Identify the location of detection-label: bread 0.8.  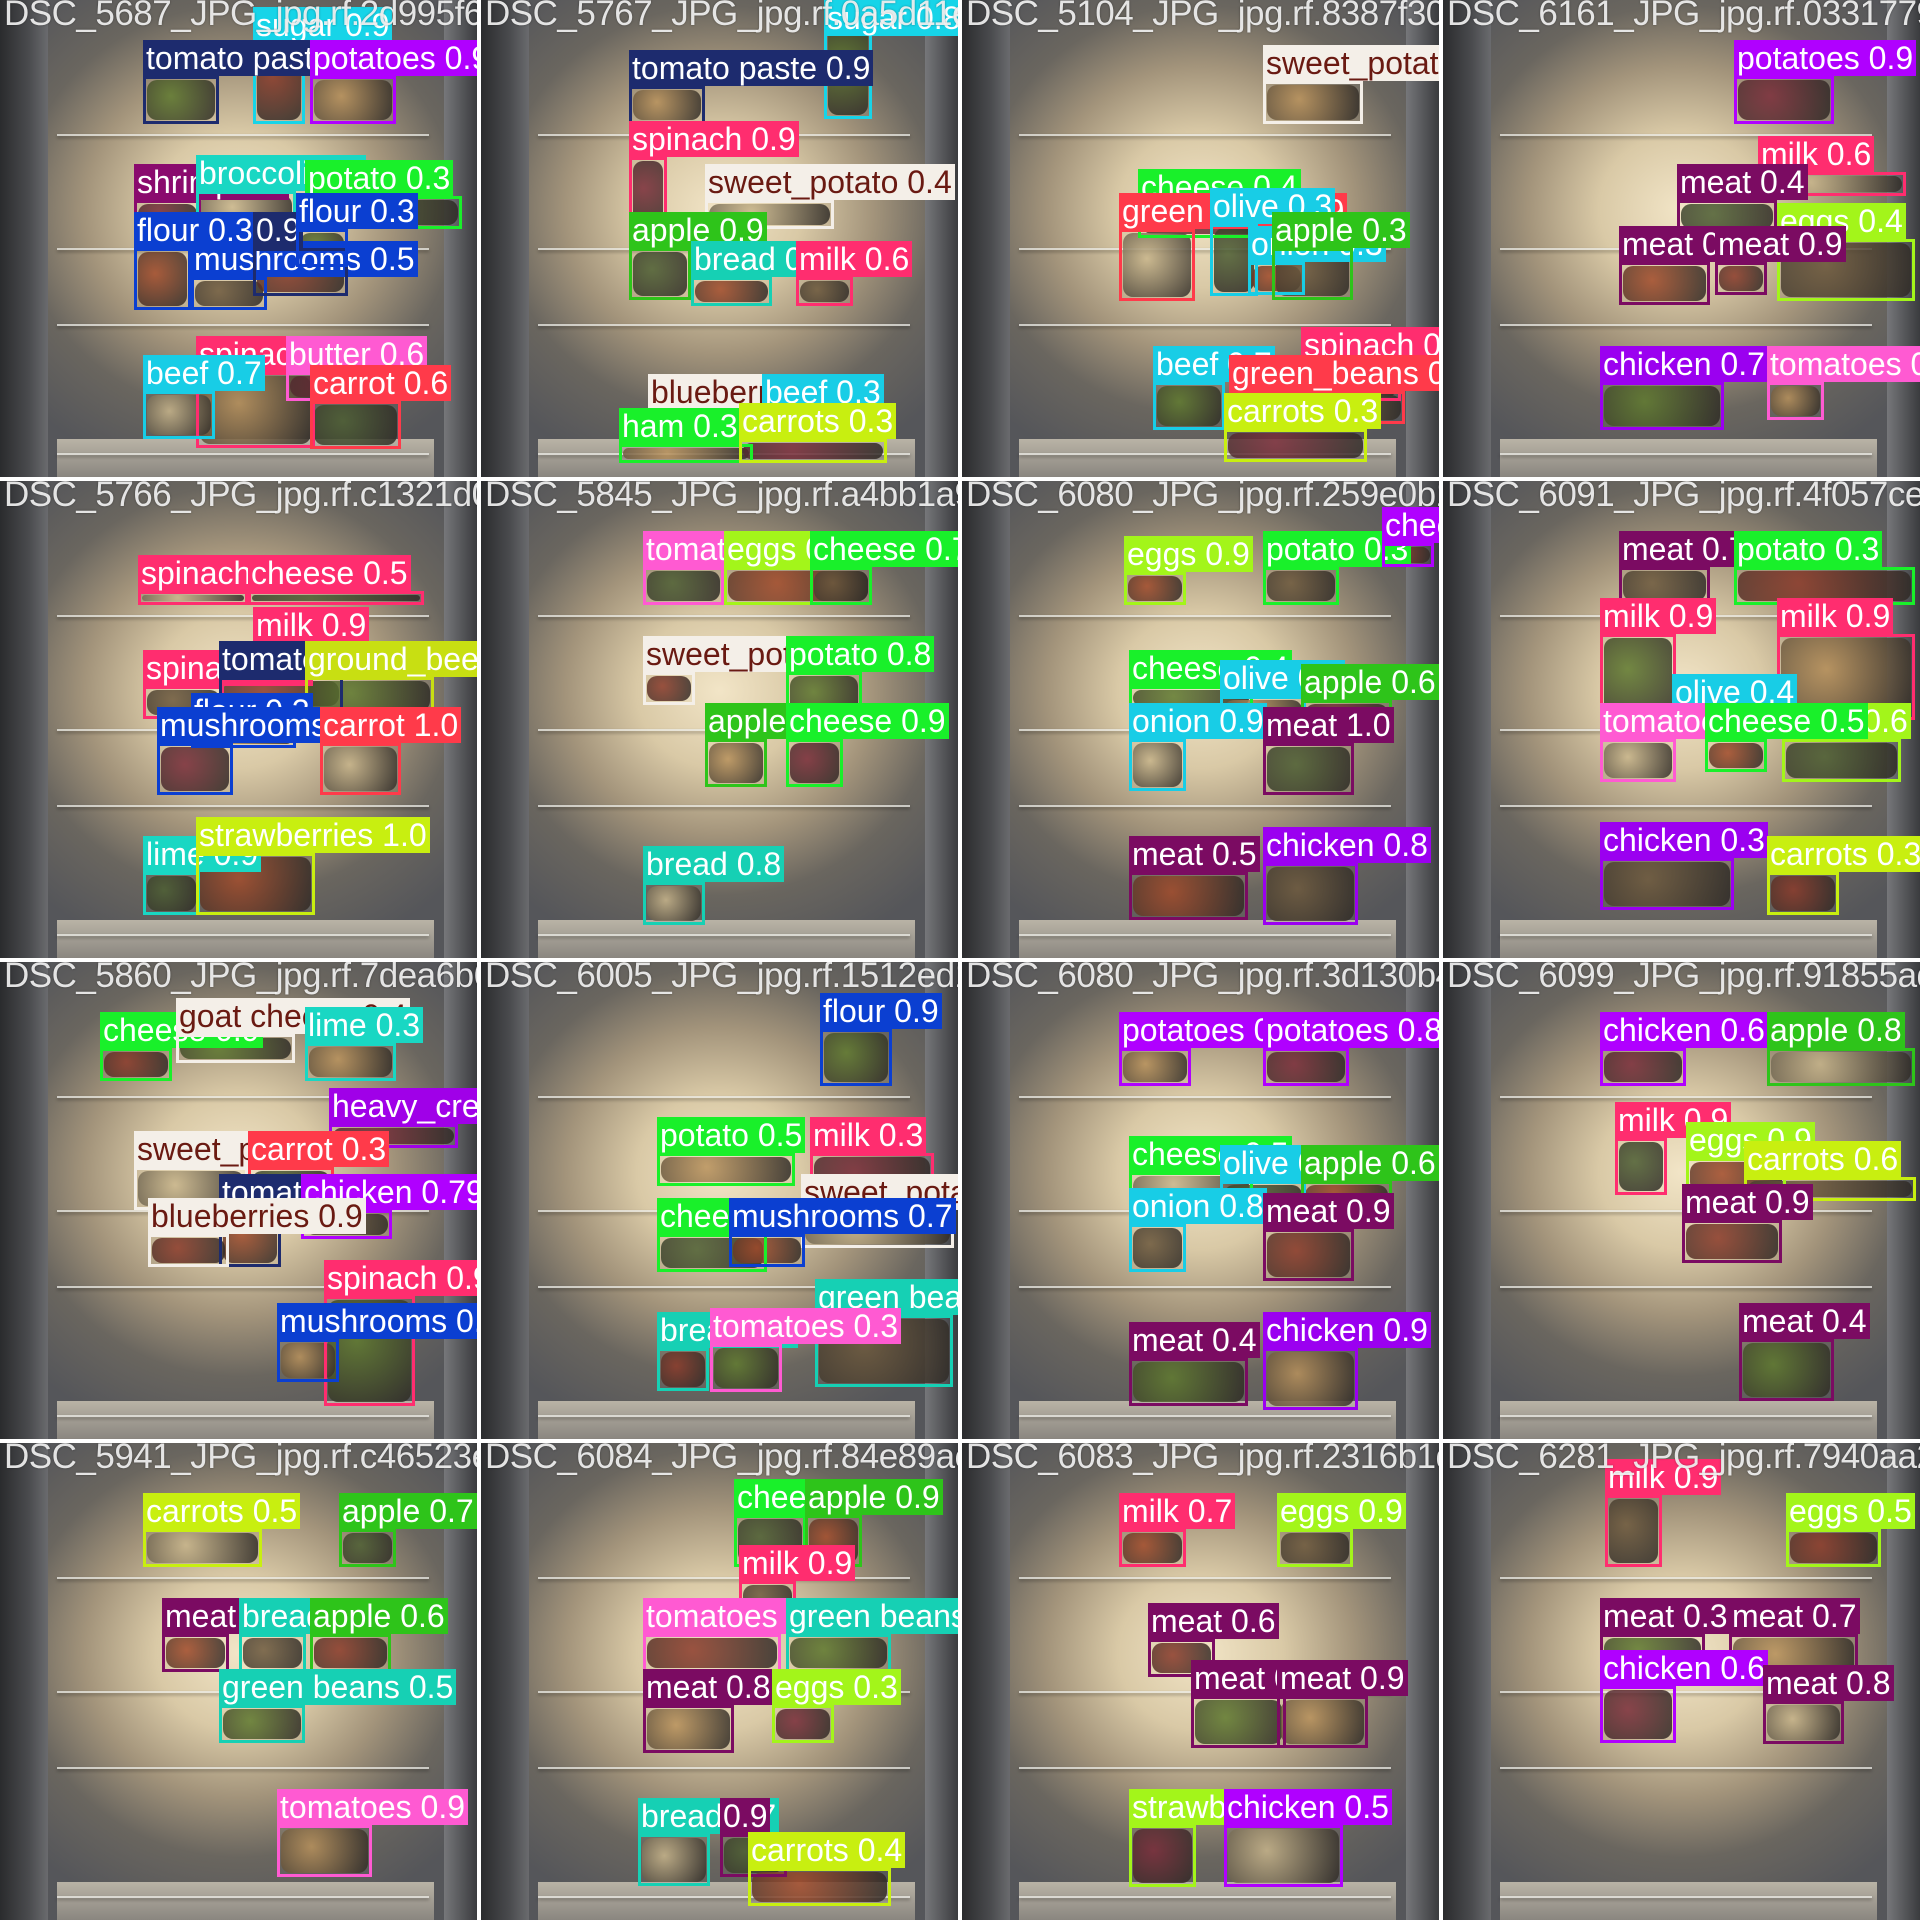
(714, 864).